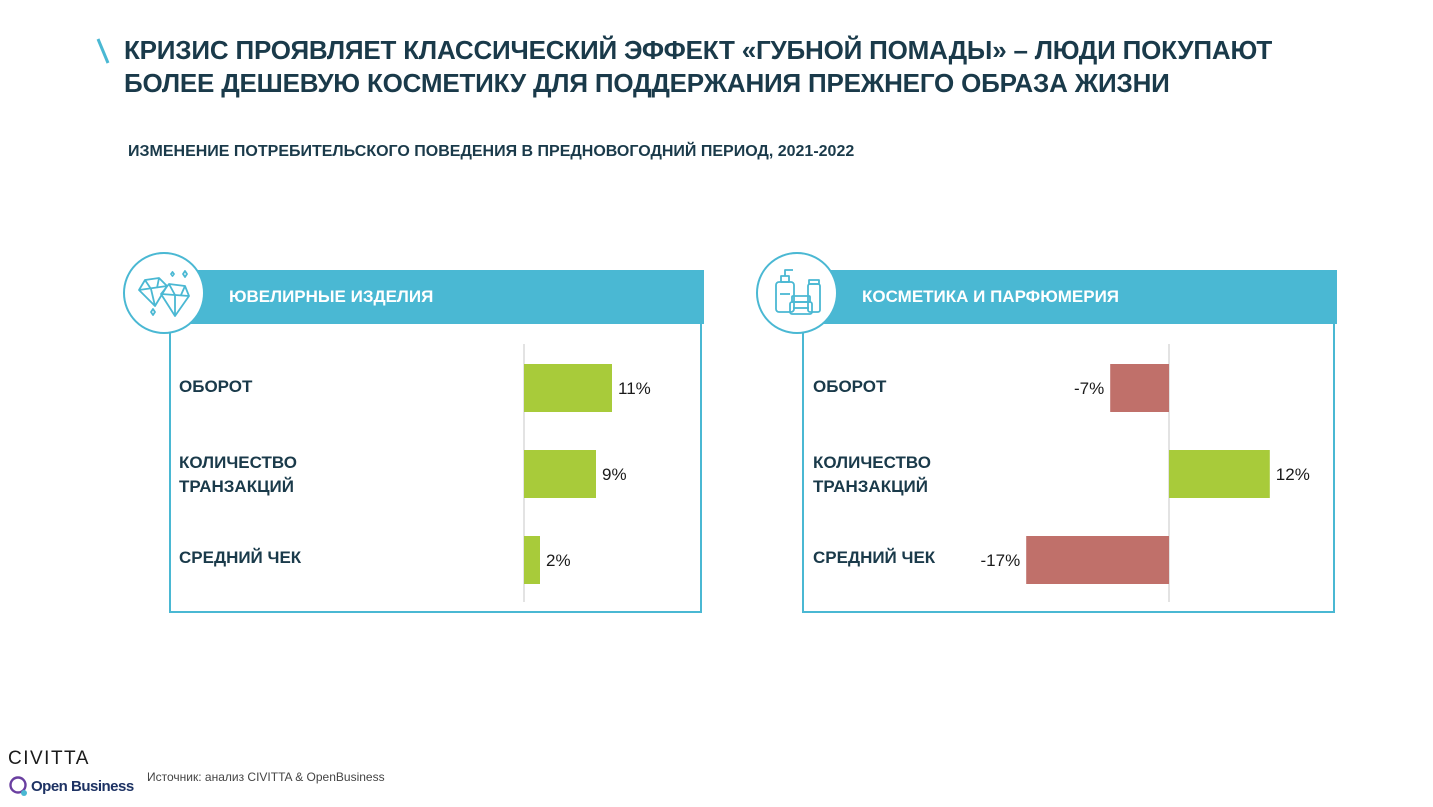 The image size is (1433, 807). Describe the element at coordinates (913, 475) in the screenshot. I see `cosmetics-row-label-transactions: КОЛИЧЕСТВО ТРАНЗАКЦИЙ` at that location.